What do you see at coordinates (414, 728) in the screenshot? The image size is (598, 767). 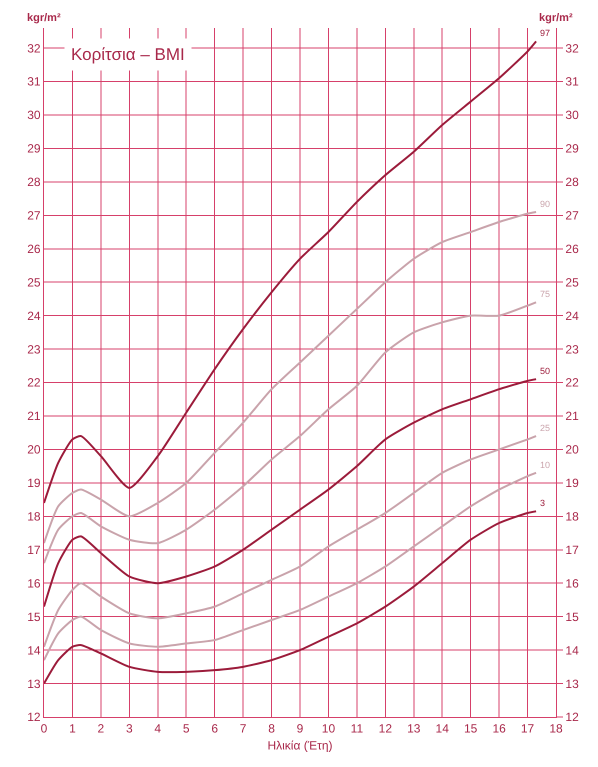 I see `x-tick-label: 13` at bounding box center [414, 728].